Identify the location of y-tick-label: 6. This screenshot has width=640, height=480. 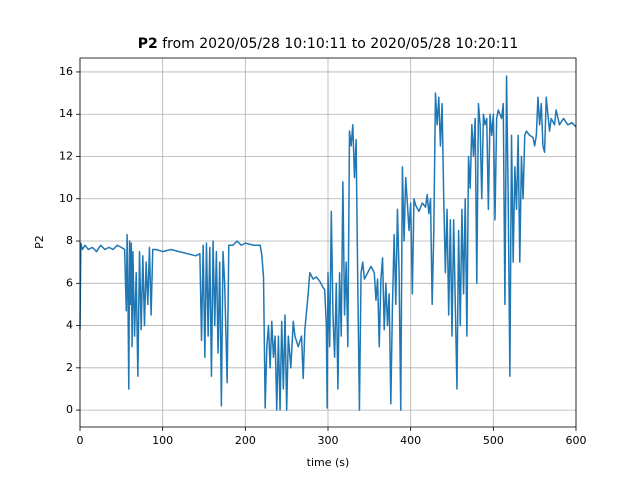
(69, 282).